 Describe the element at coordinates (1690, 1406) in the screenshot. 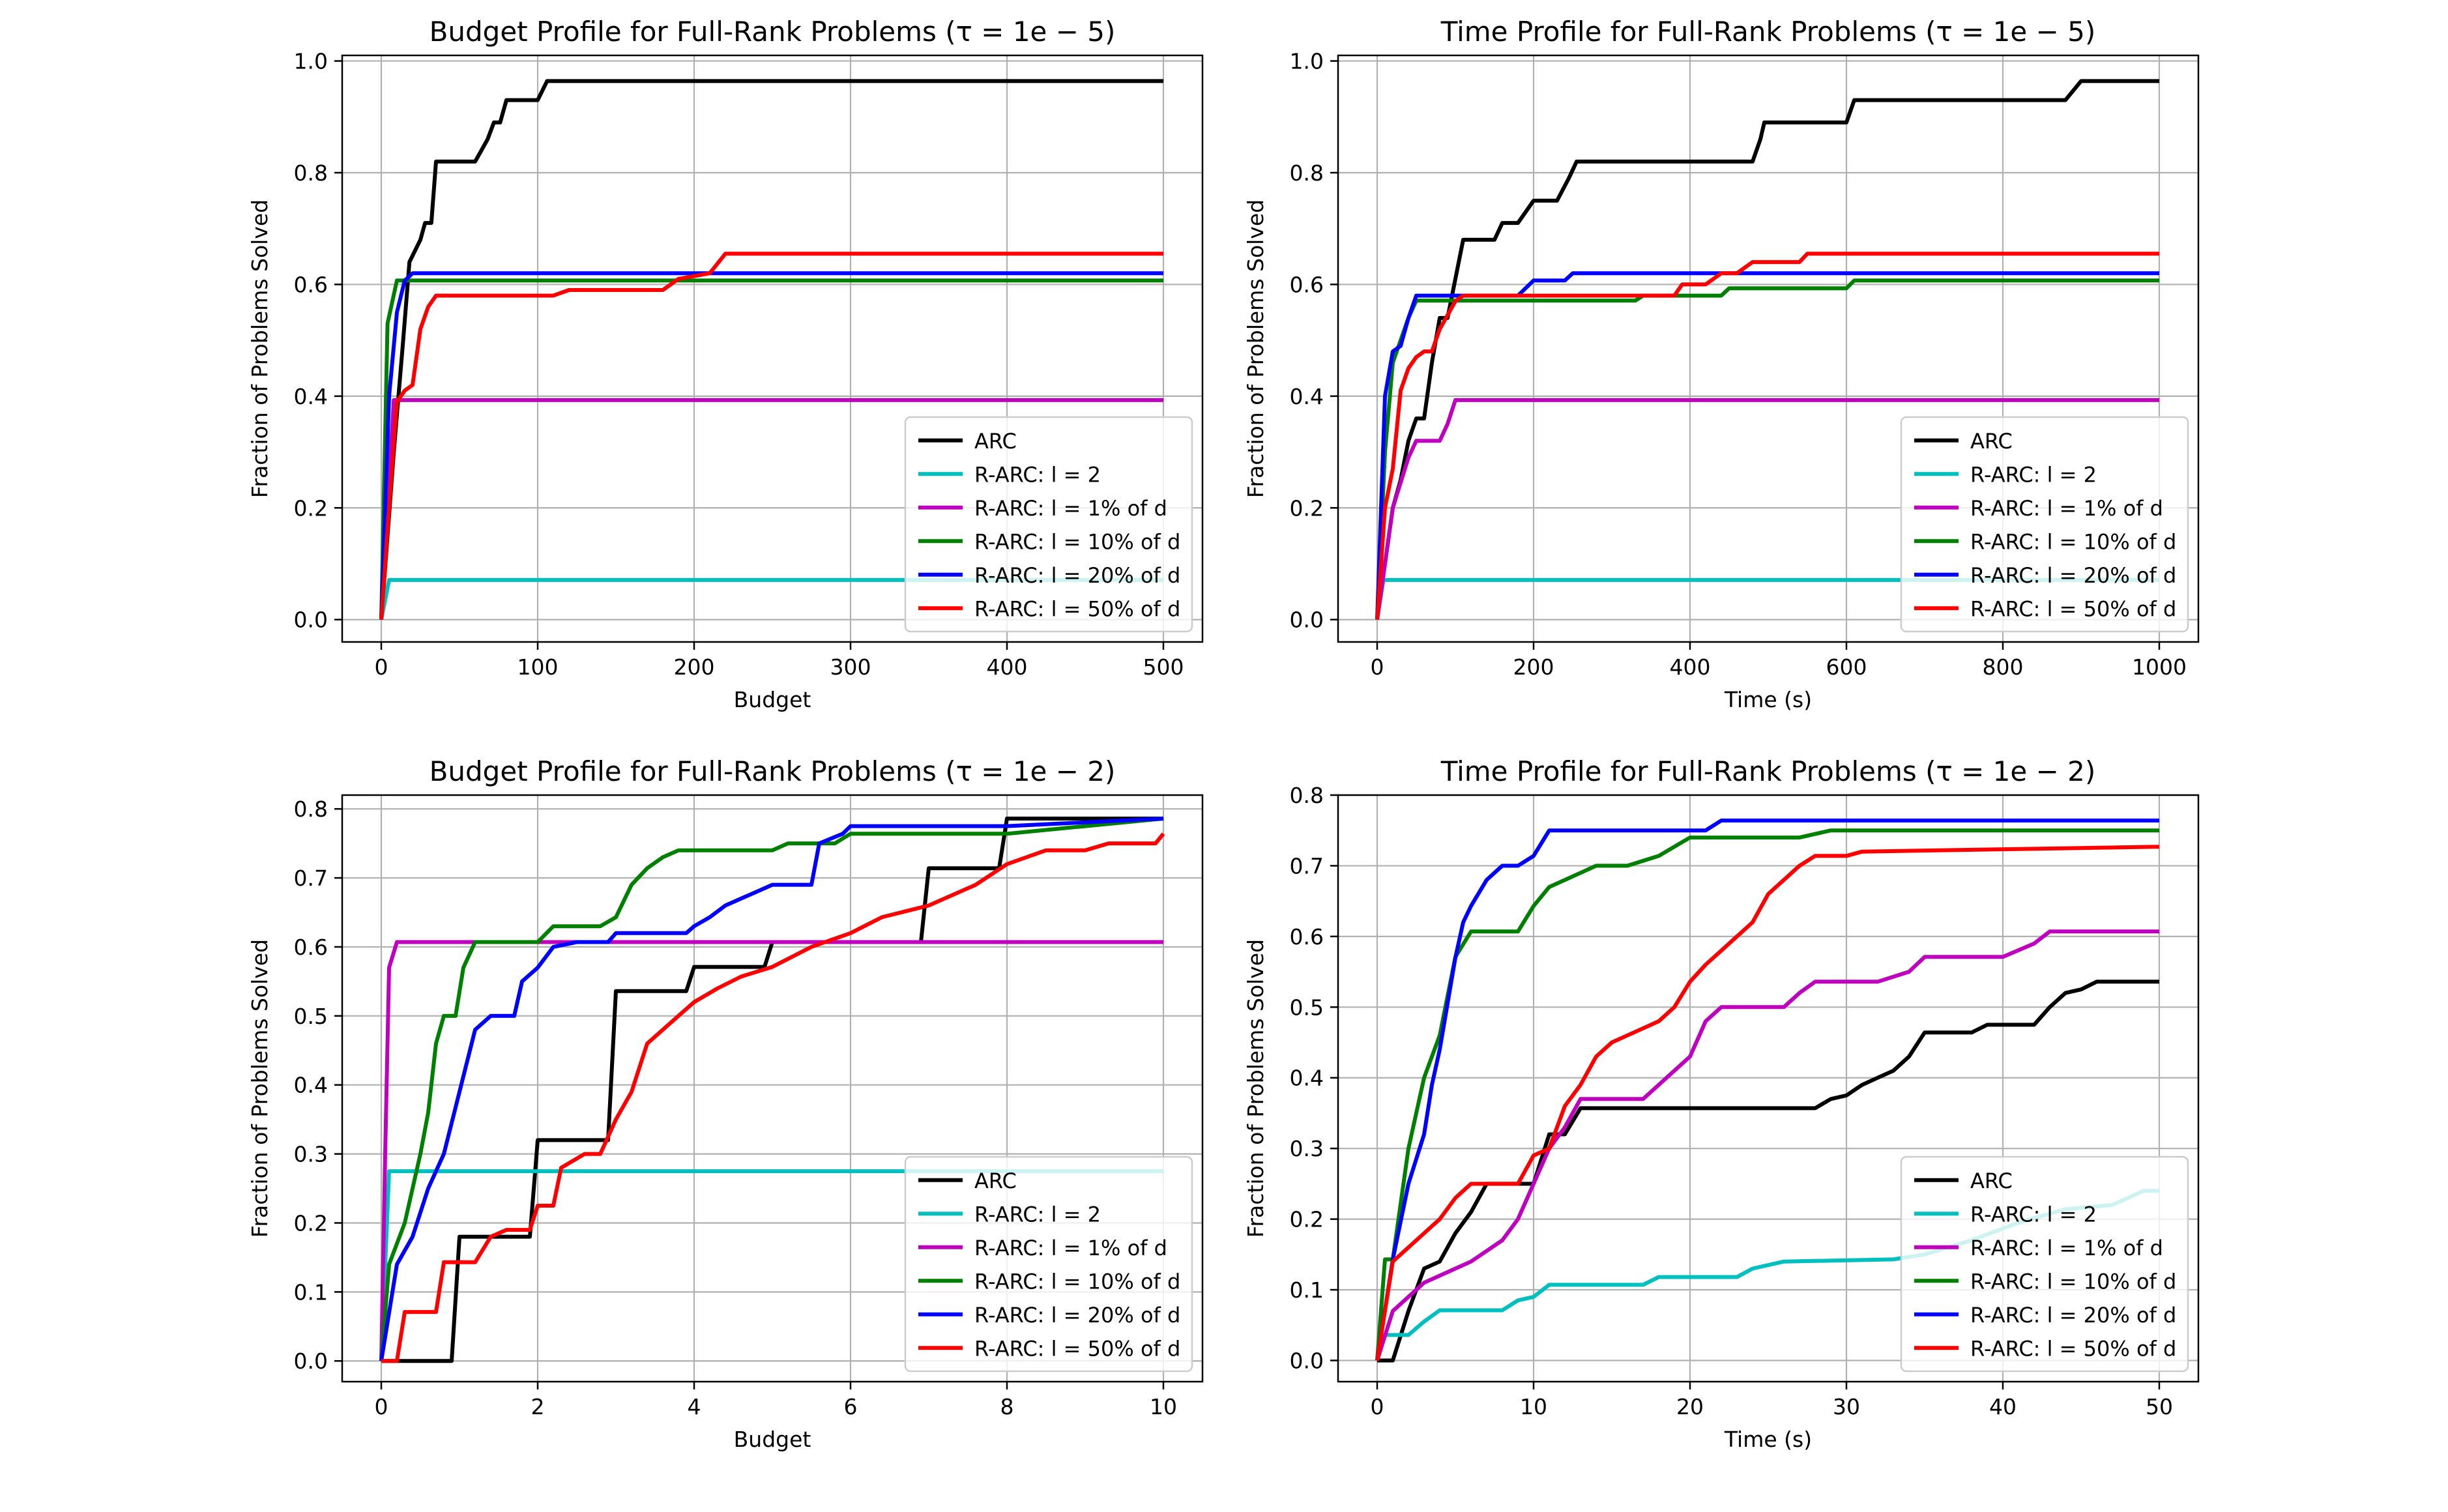

I see `x-tick-label: 20` at that location.